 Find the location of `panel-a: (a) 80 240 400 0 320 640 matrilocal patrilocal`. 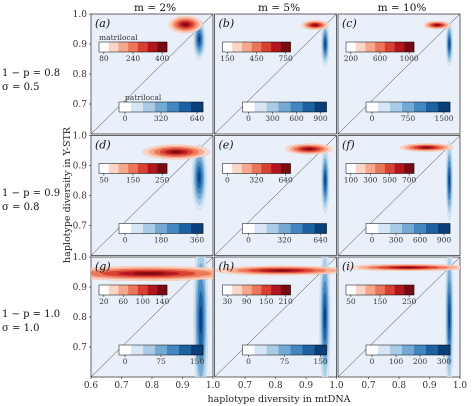

panel-a: (a) 80 240 400 0 320 640 matrilocal patrilocal is located at coordinates (152, 74).